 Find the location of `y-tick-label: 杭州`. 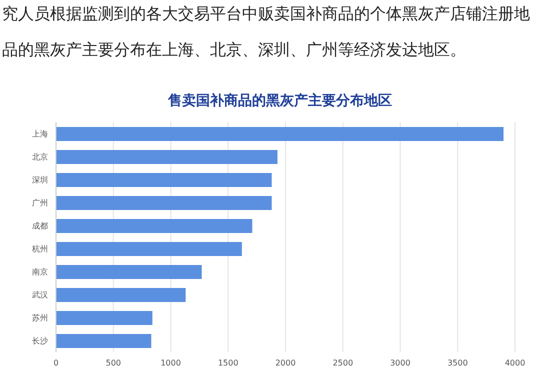

y-tick-label: 杭州 is located at coordinates (39, 249).